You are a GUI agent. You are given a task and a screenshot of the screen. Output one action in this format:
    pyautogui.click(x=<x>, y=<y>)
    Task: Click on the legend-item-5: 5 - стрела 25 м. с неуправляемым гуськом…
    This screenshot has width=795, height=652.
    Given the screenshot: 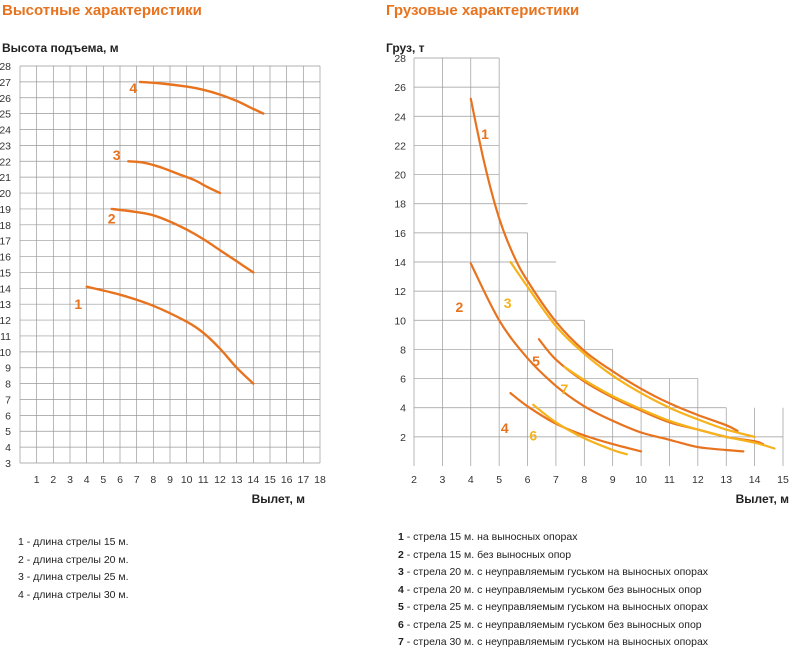 What is the action you would take?
    pyautogui.click(x=553, y=607)
    